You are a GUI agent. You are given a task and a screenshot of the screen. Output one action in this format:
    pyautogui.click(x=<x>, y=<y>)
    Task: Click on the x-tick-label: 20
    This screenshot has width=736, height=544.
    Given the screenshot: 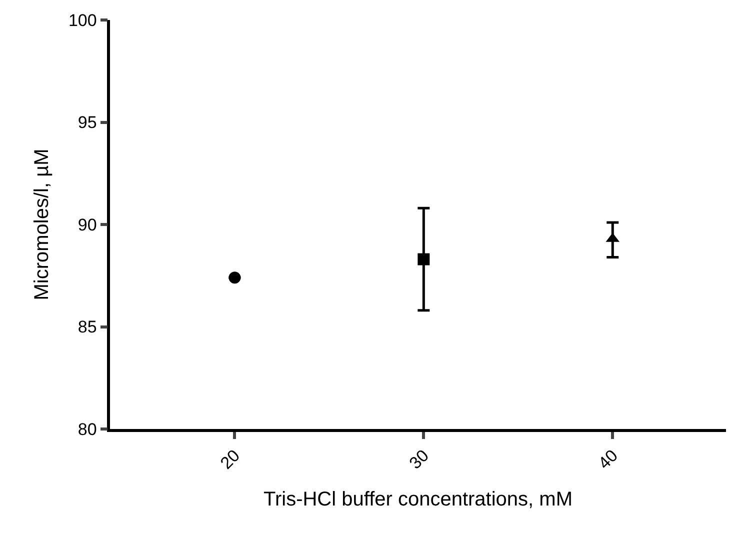 What is the action you would take?
    pyautogui.click(x=230, y=459)
    